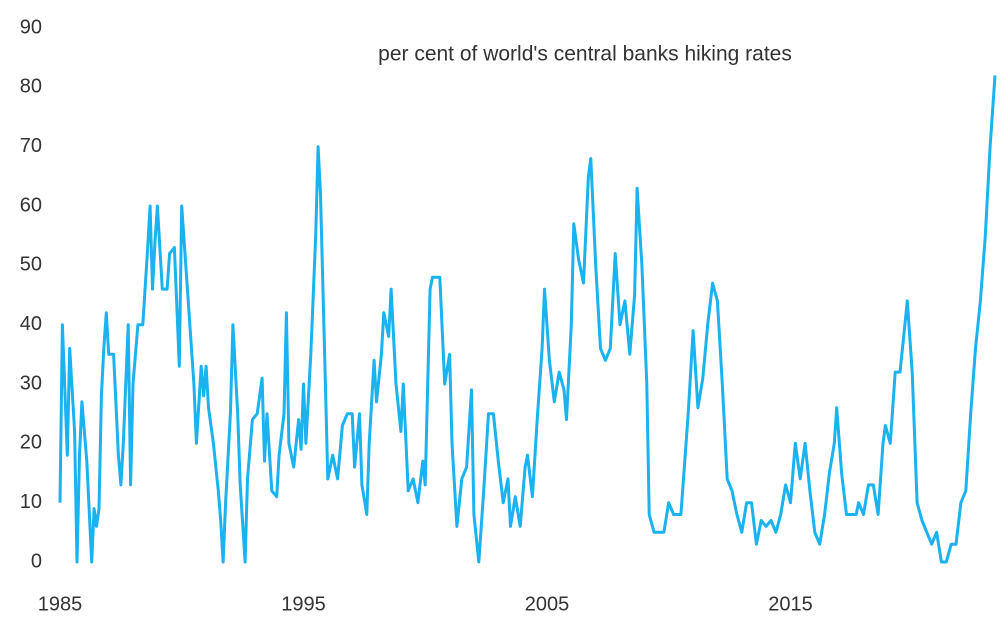  Describe the element at coordinates (31, 383) in the screenshot. I see `y-tick-label: 30` at that location.